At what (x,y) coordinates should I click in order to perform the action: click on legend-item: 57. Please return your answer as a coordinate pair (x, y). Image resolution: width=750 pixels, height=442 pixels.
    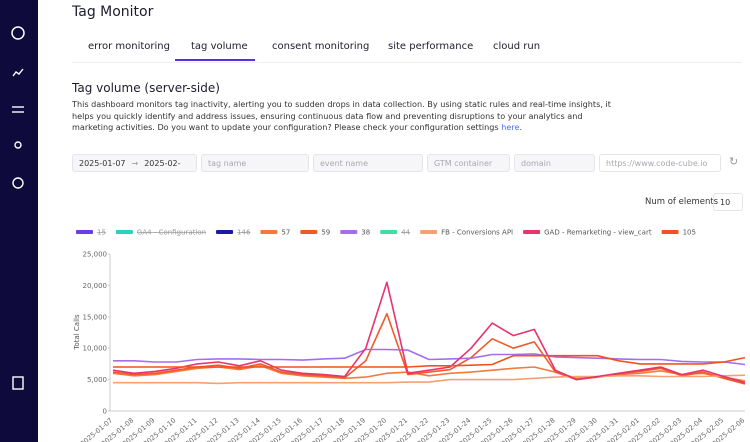
    Looking at the image, I should click on (275, 233).